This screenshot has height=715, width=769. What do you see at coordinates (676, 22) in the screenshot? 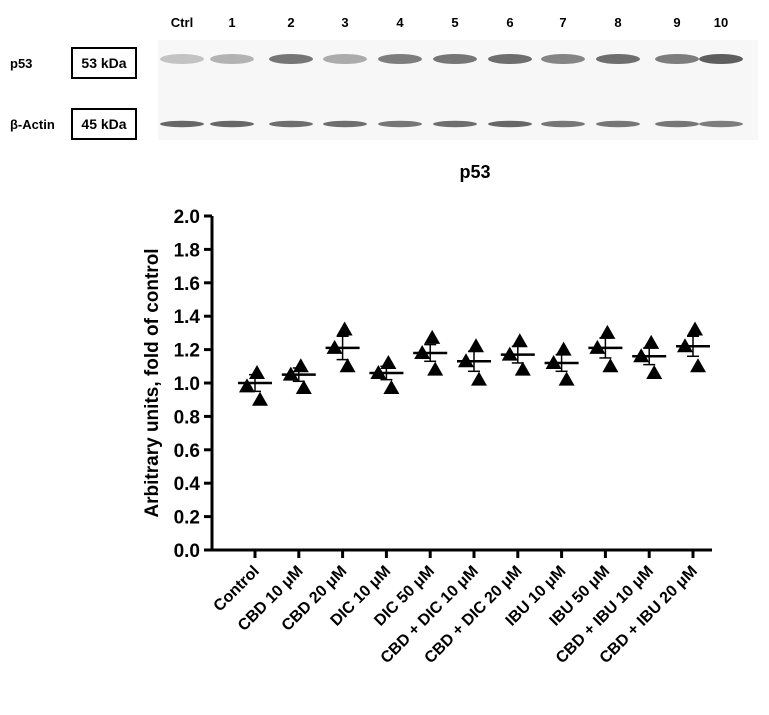
I see `lane-label-9: 9` at bounding box center [676, 22].